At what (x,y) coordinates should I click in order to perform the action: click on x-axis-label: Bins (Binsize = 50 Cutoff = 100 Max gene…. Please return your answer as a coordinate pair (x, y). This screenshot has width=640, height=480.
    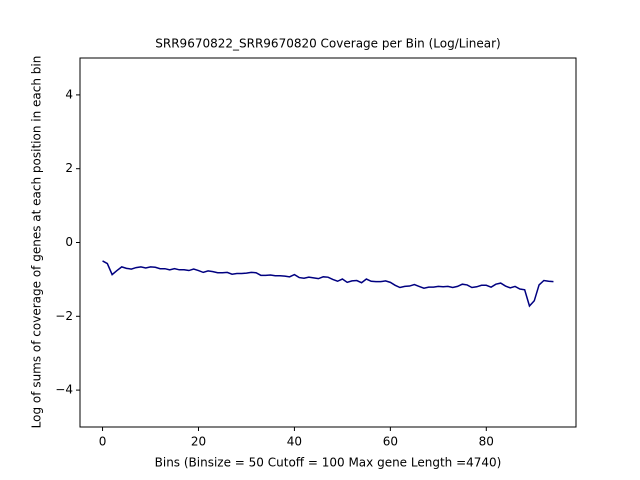
    Looking at the image, I should click on (328, 463).